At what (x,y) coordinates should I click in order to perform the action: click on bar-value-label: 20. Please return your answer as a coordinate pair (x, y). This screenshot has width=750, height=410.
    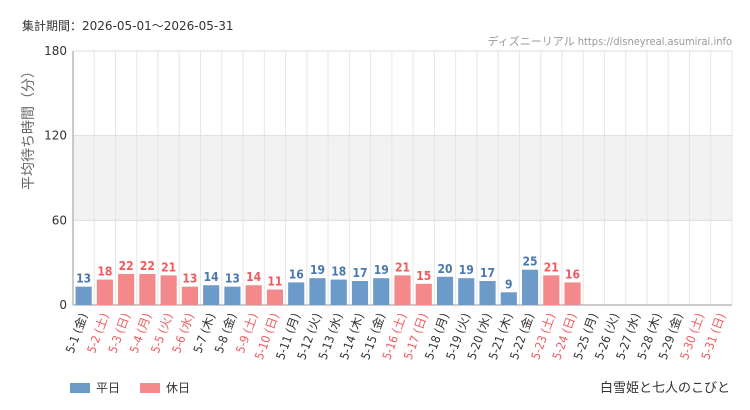
    Looking at the image, I should click on (445, 269).